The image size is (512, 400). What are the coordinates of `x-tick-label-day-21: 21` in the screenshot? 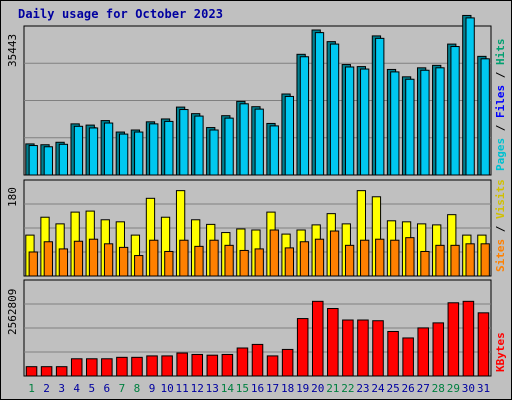 It's located at (332, 388).